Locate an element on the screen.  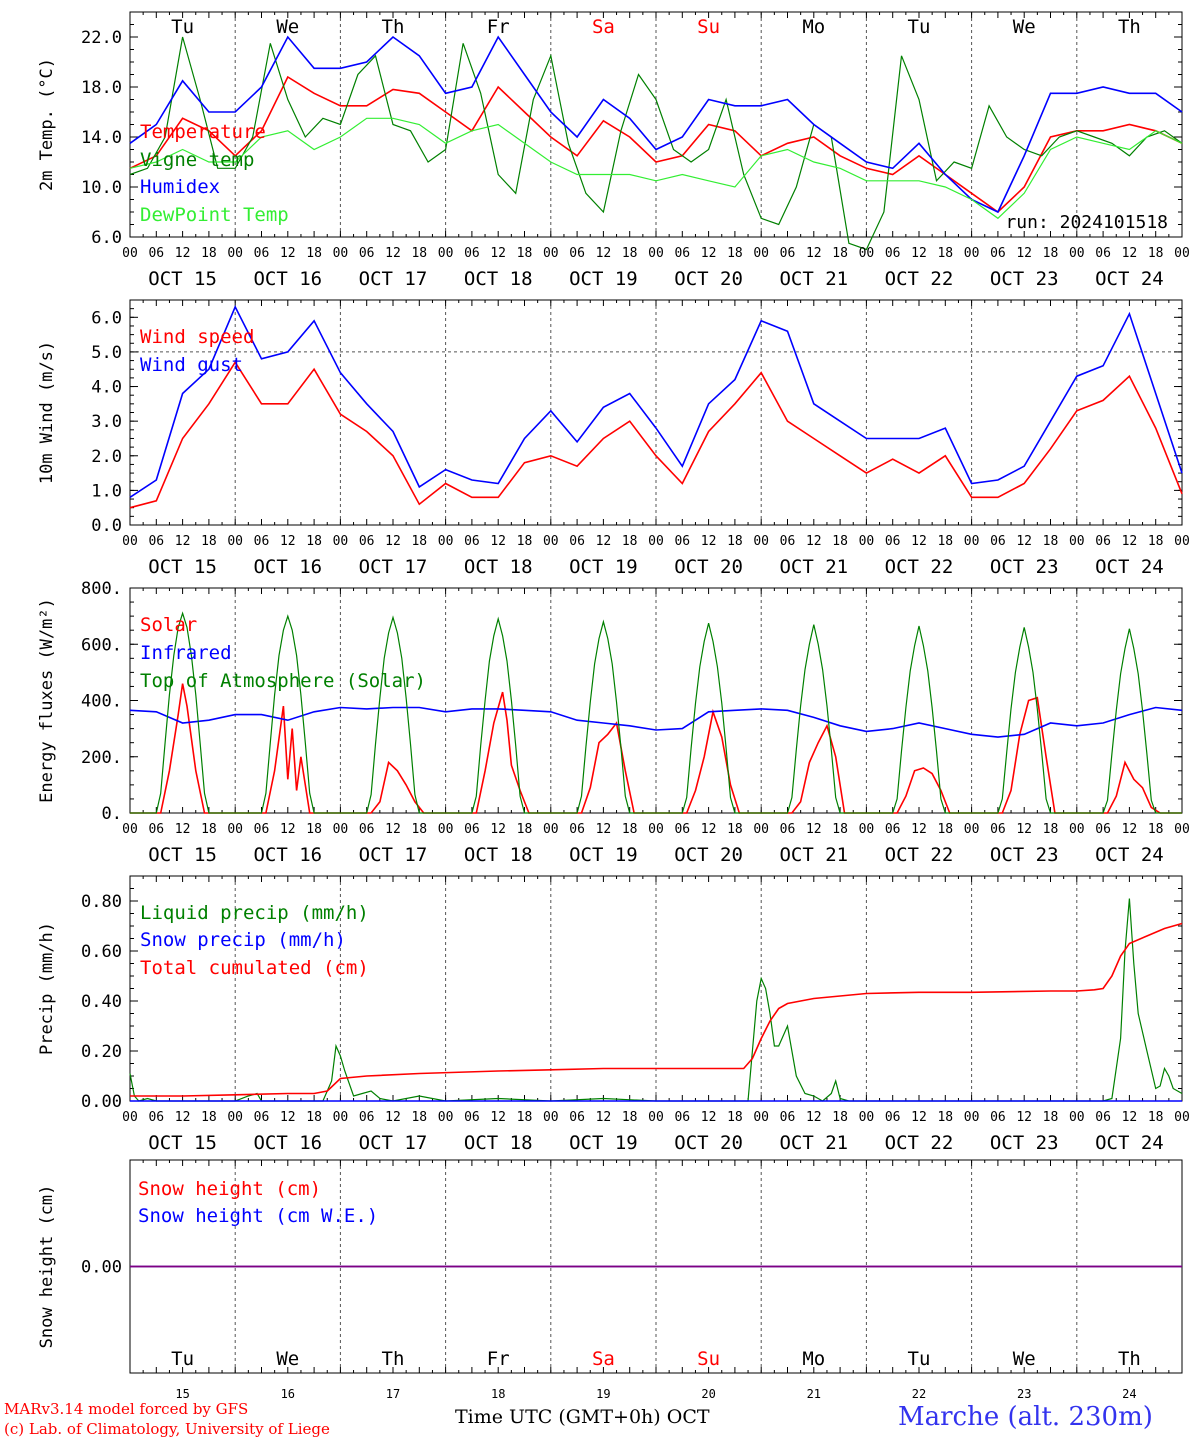
day-number-label: 24 is located at coordinates (1129, 1394).